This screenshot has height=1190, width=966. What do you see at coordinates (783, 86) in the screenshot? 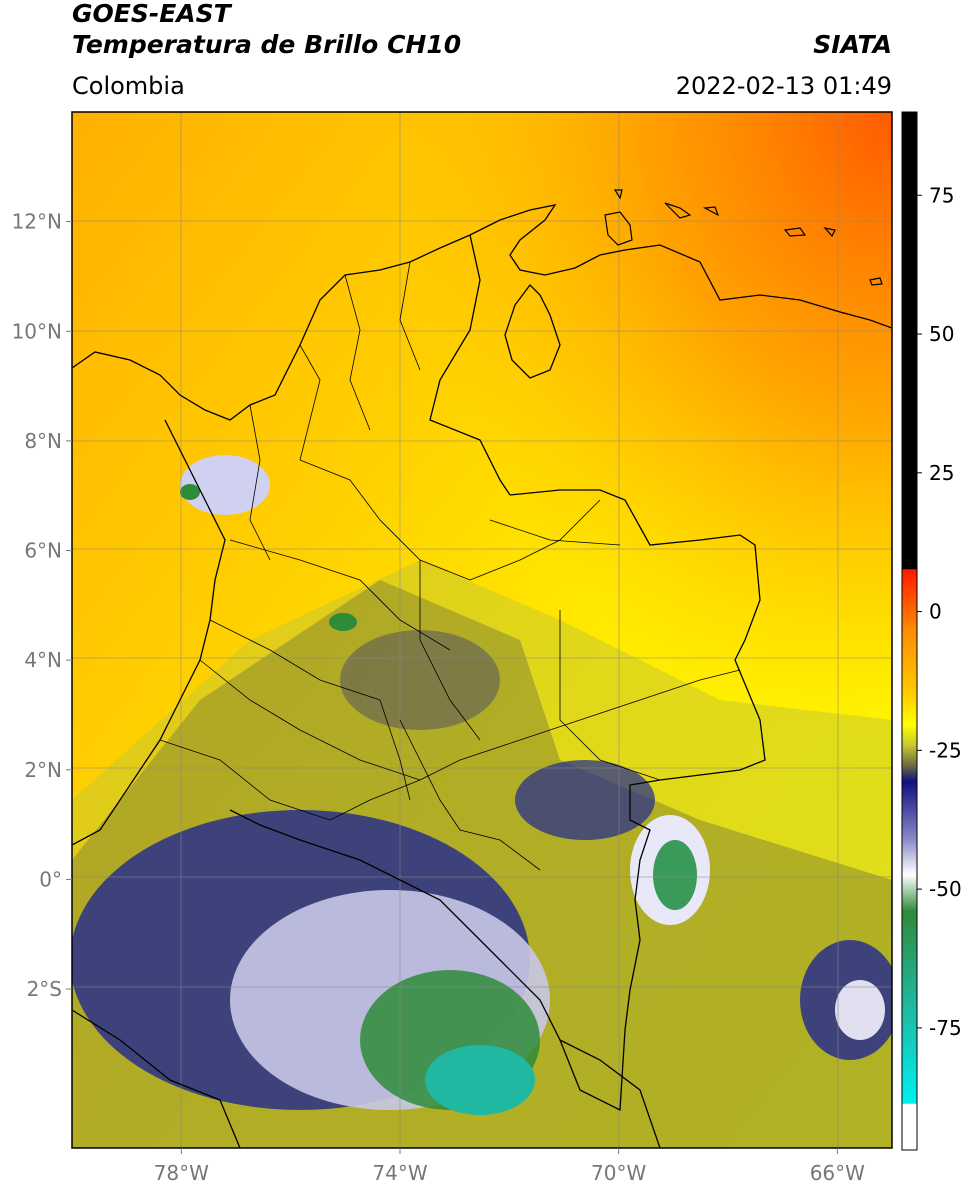
I see `datetime-label: 2022-02-13 01:49` at bounding box center [783, 86].